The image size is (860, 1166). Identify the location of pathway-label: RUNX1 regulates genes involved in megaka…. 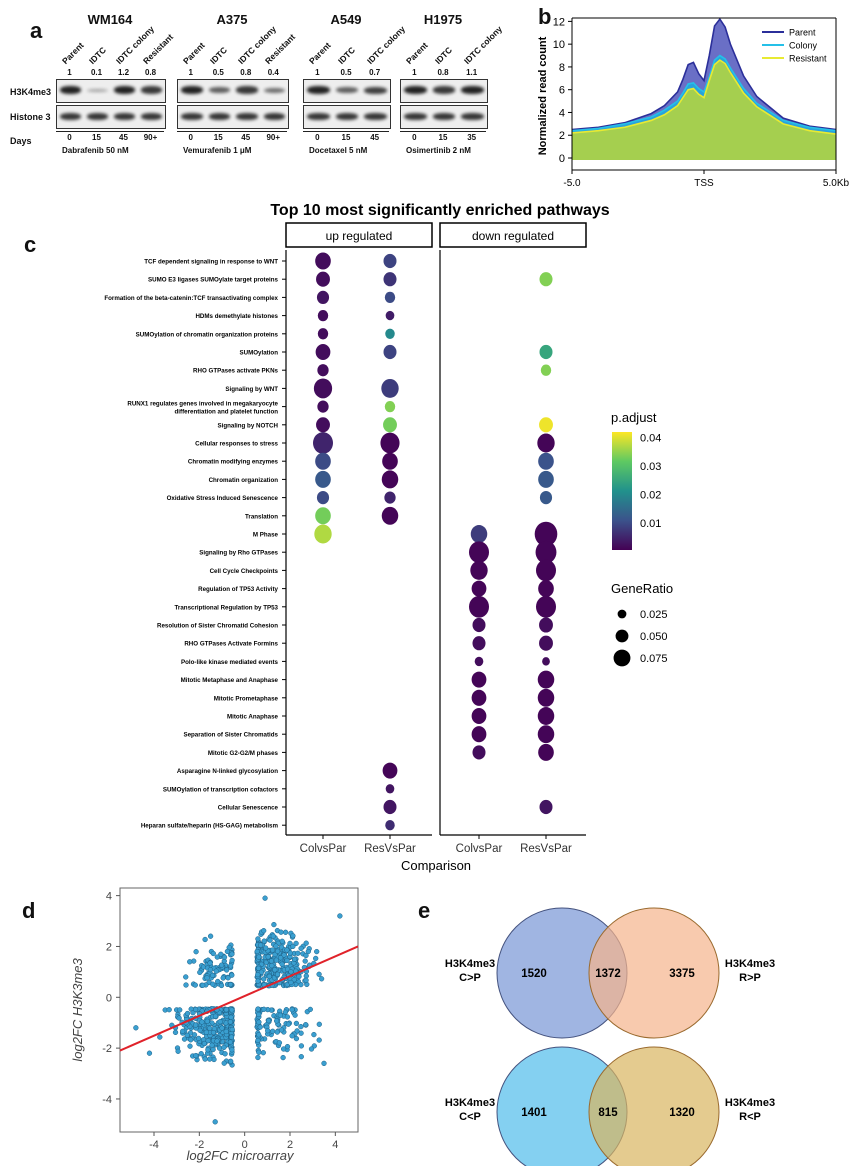
(202, 408).